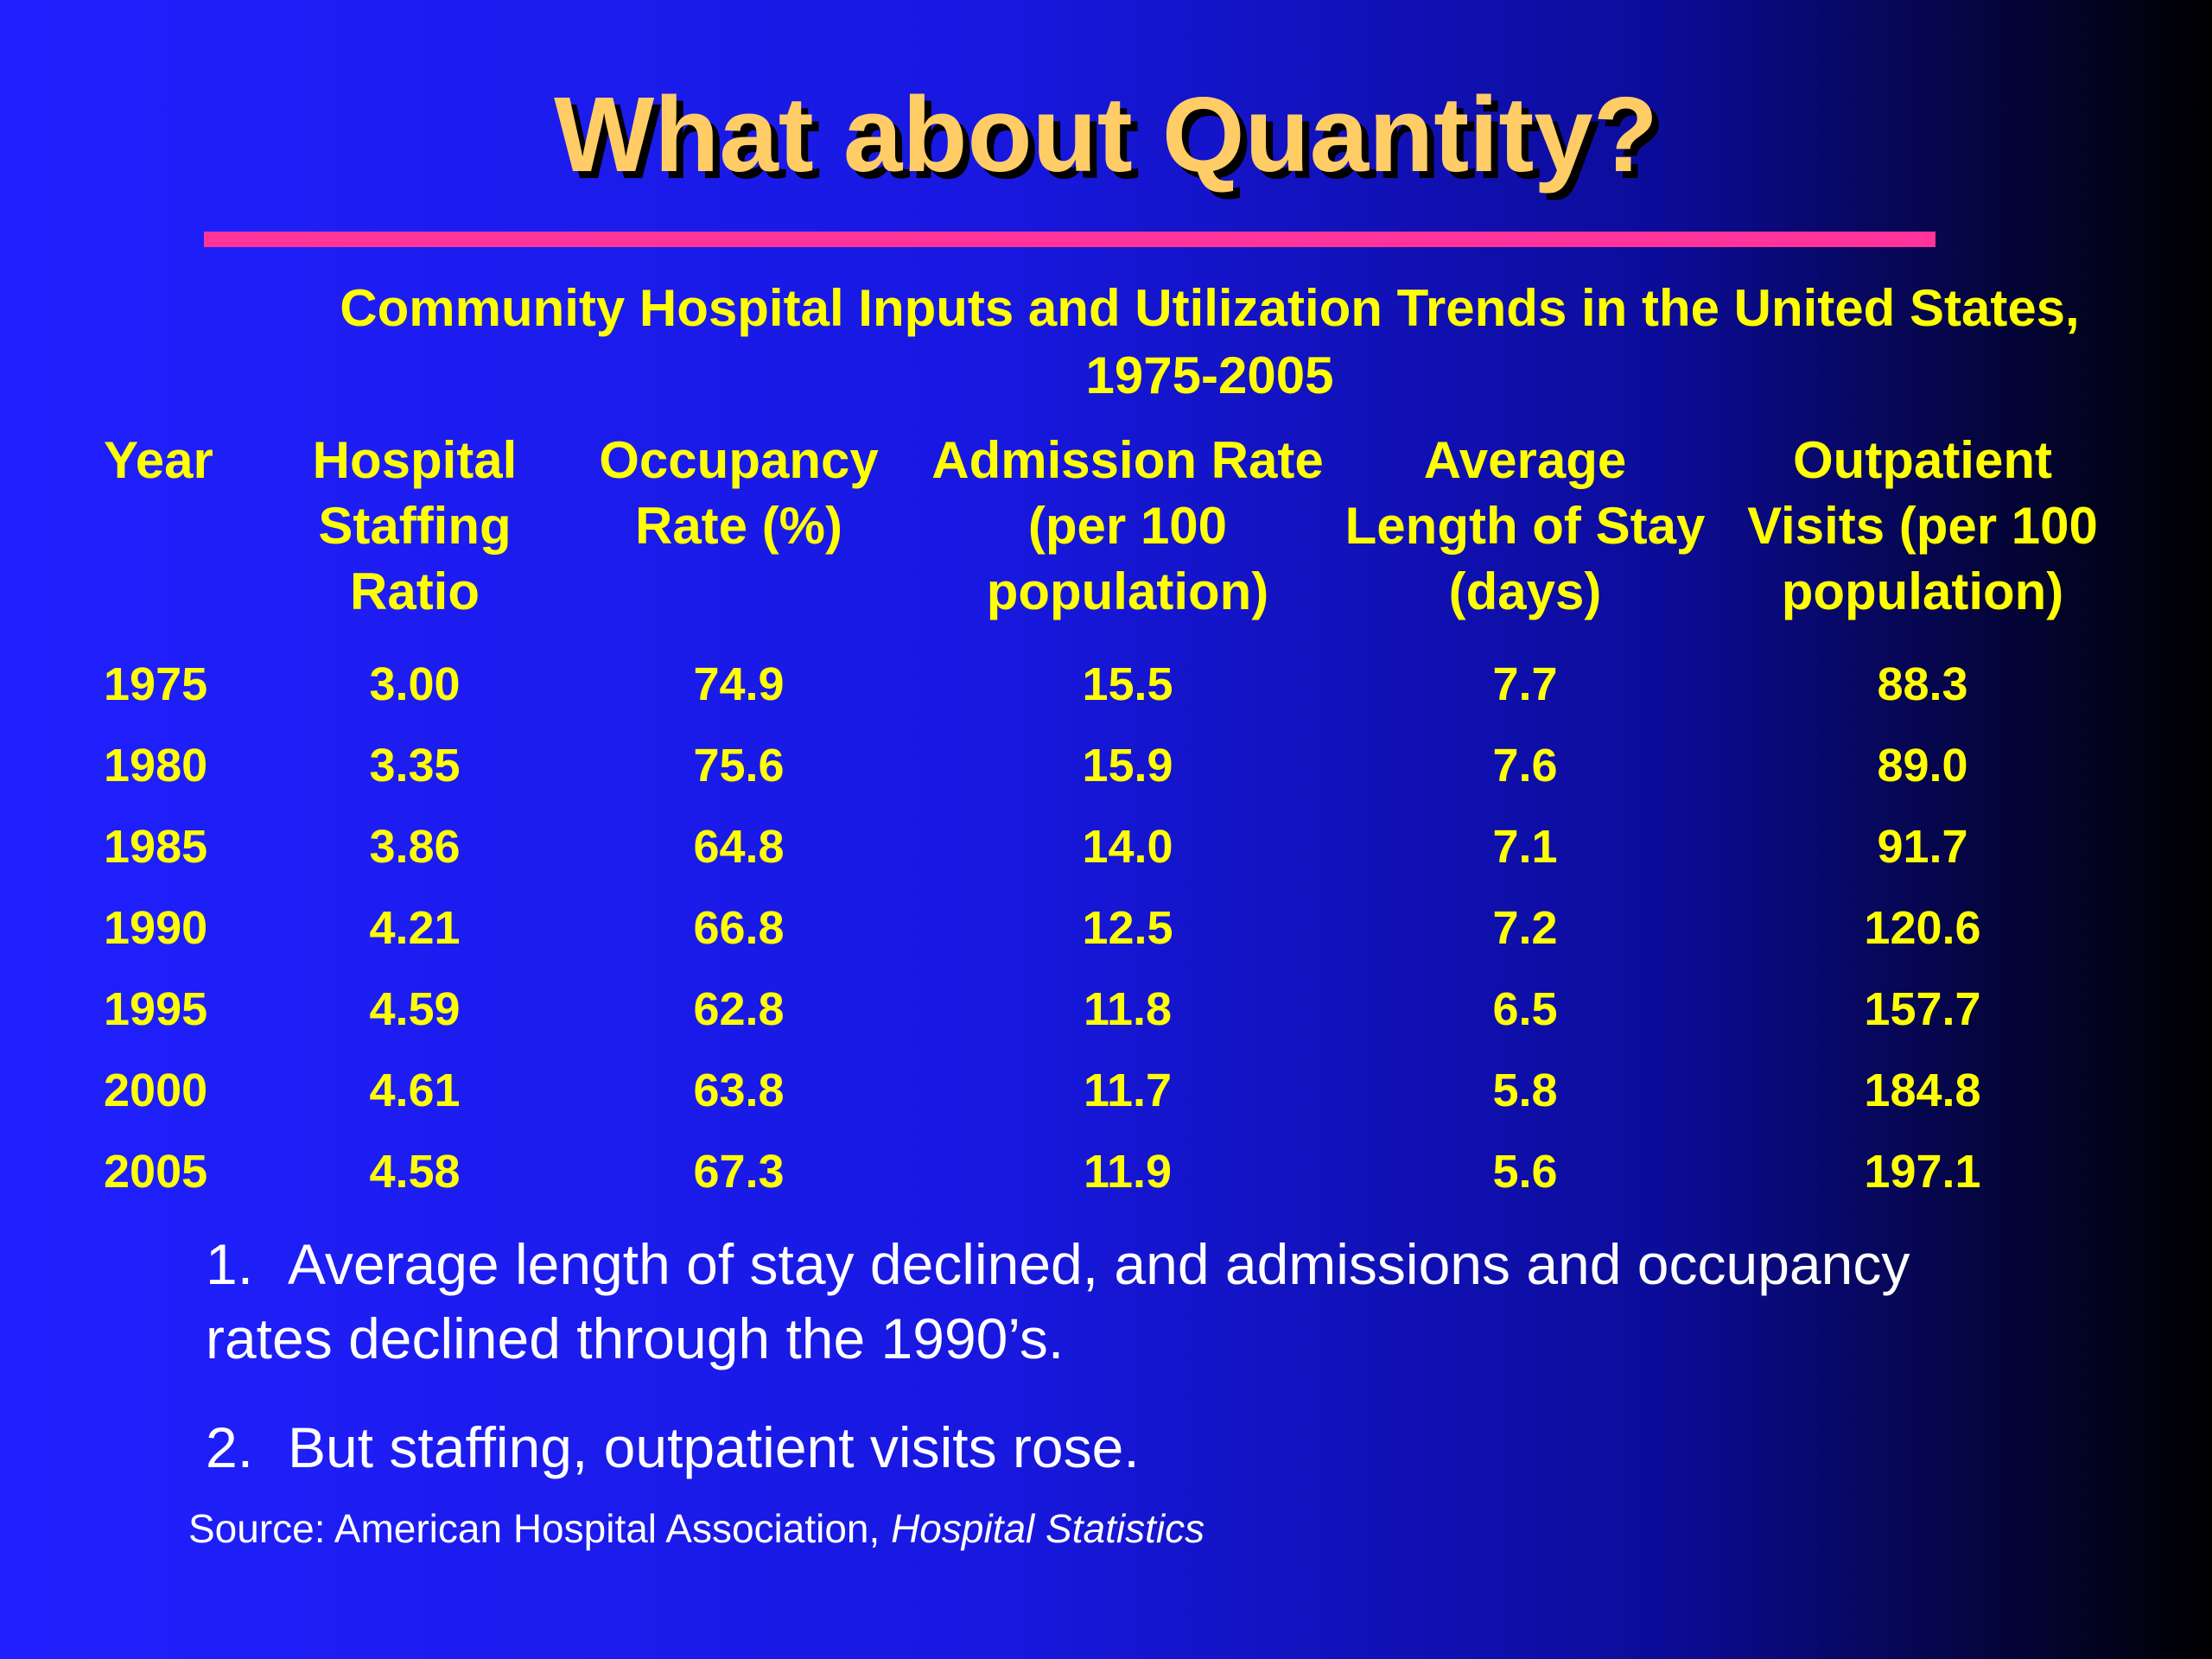 The height and width of the screenshot is (1659, 2212). Describe the element at coordinates (739, 928) in the screenshot. I see `cell-occupancy-rate: 66.8` at that location.